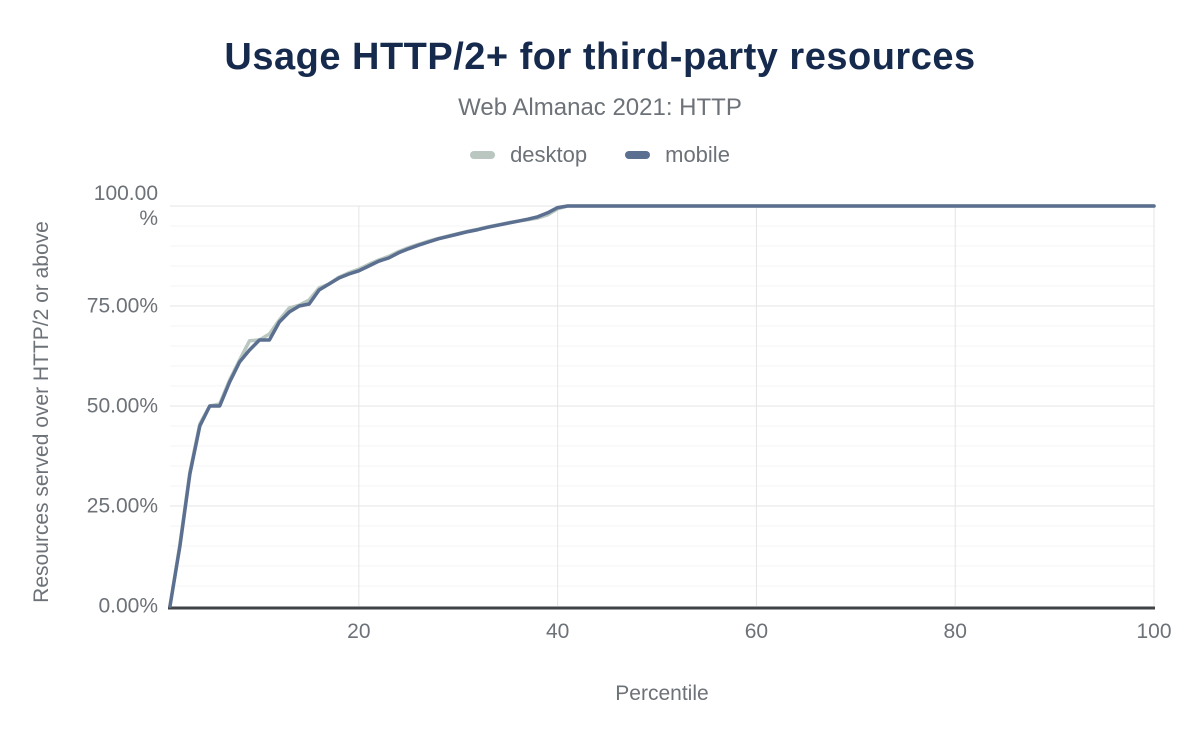 This screenshot has height=742, width=1200. Describe the element at coordinates (128, 606) in the screenshot. I see `y-tick-label: 0.00%` at that location.